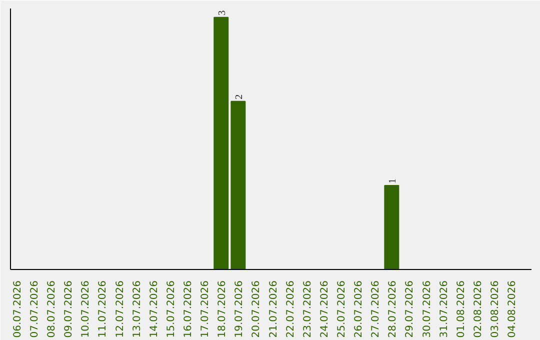  Describe the element at coordinates (188, 309) in the screenshot. I see `x-tick-label: 16.07.2026` at that location.